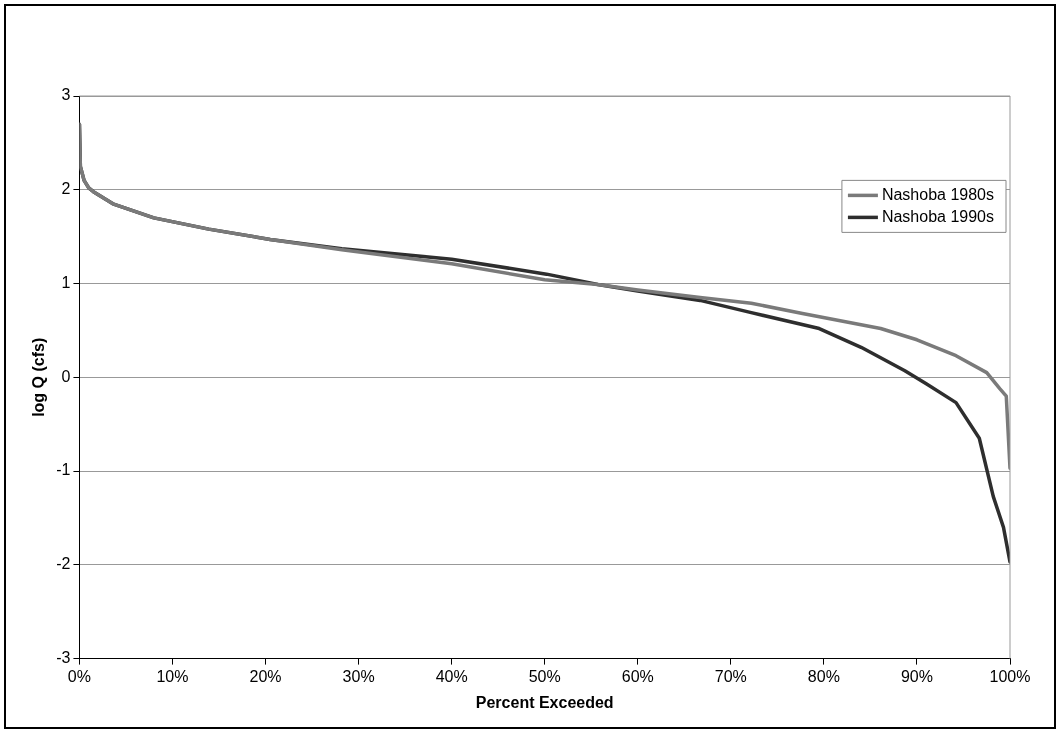 The image size is (1060, 733). I want to click on x-tick-label: 0%, so click(79, 676).